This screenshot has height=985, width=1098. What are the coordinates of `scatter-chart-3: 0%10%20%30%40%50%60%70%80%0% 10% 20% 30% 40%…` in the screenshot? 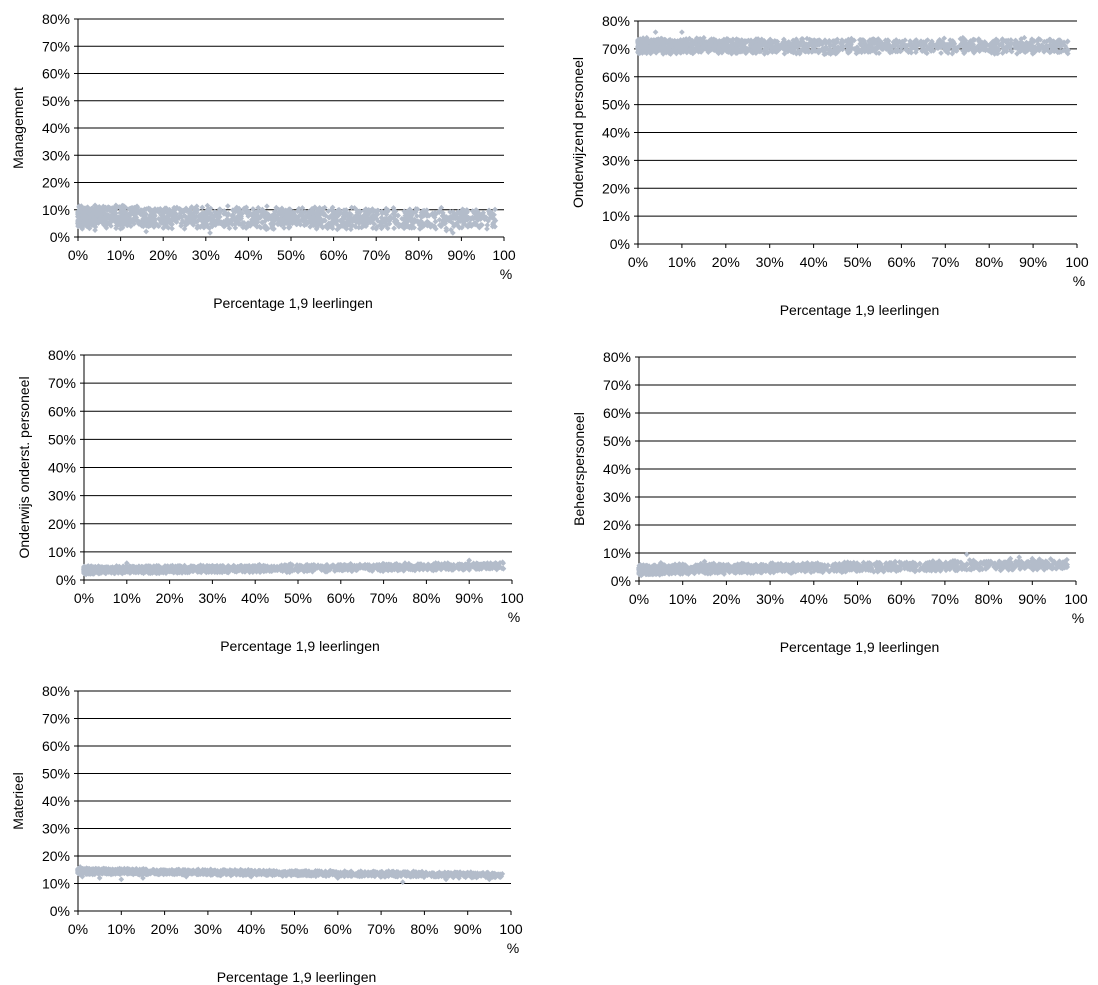 It's located at (270, 500).